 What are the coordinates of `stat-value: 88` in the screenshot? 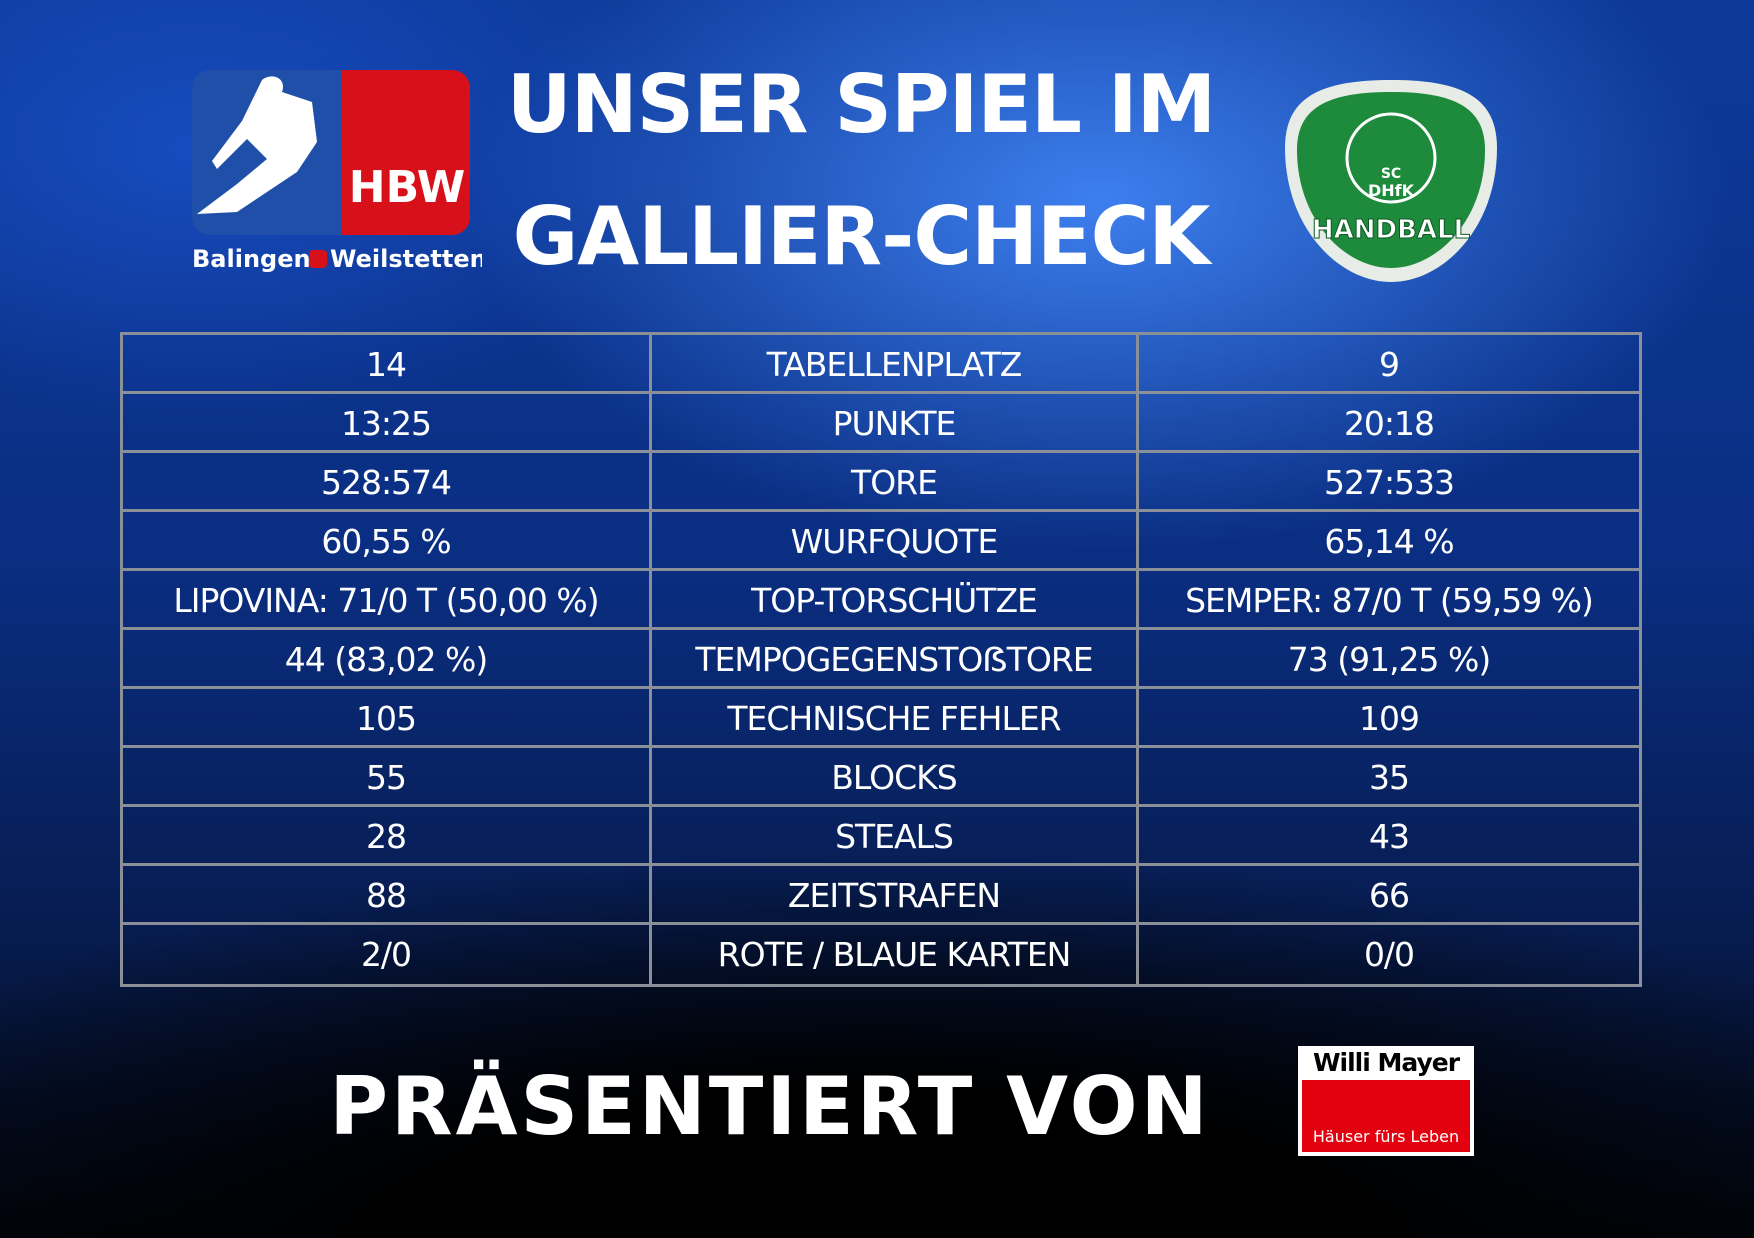 It's located at (387, 895).